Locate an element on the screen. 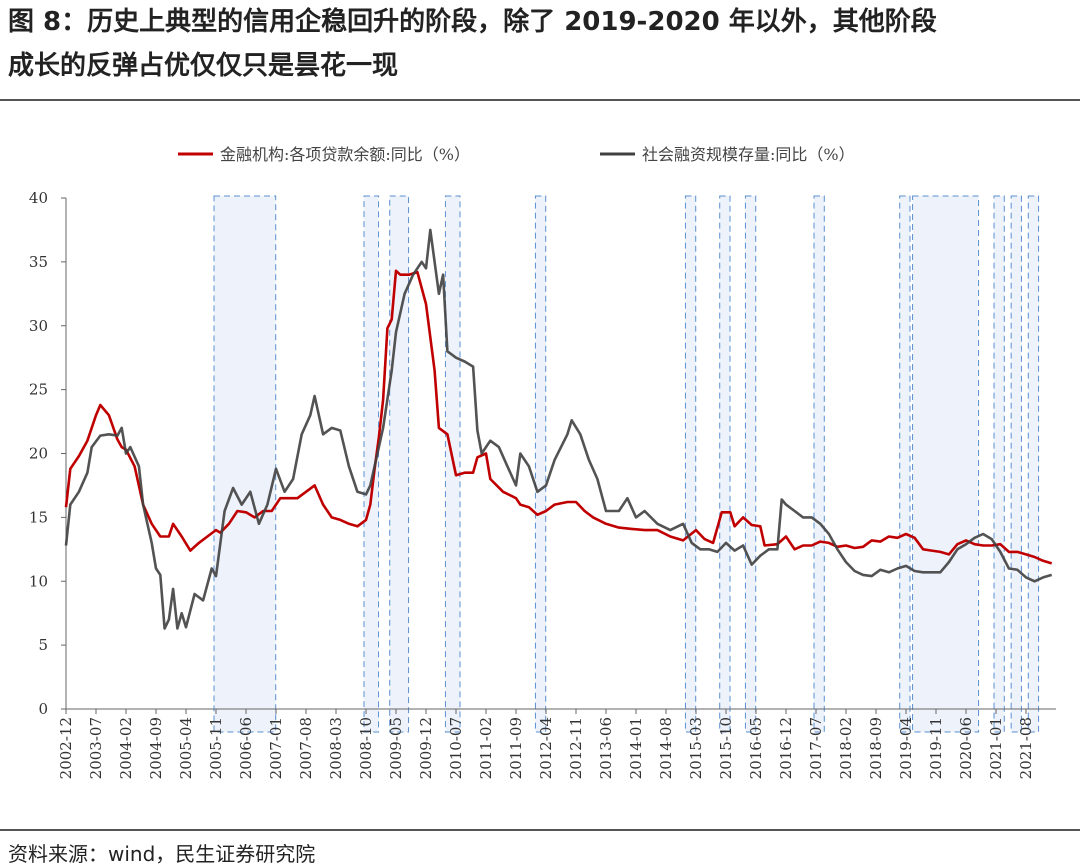 Image resolution: width=1080 pixels, height=868 pixels. x-tick-label: 2009-12 is located at coordinates (426, 748).